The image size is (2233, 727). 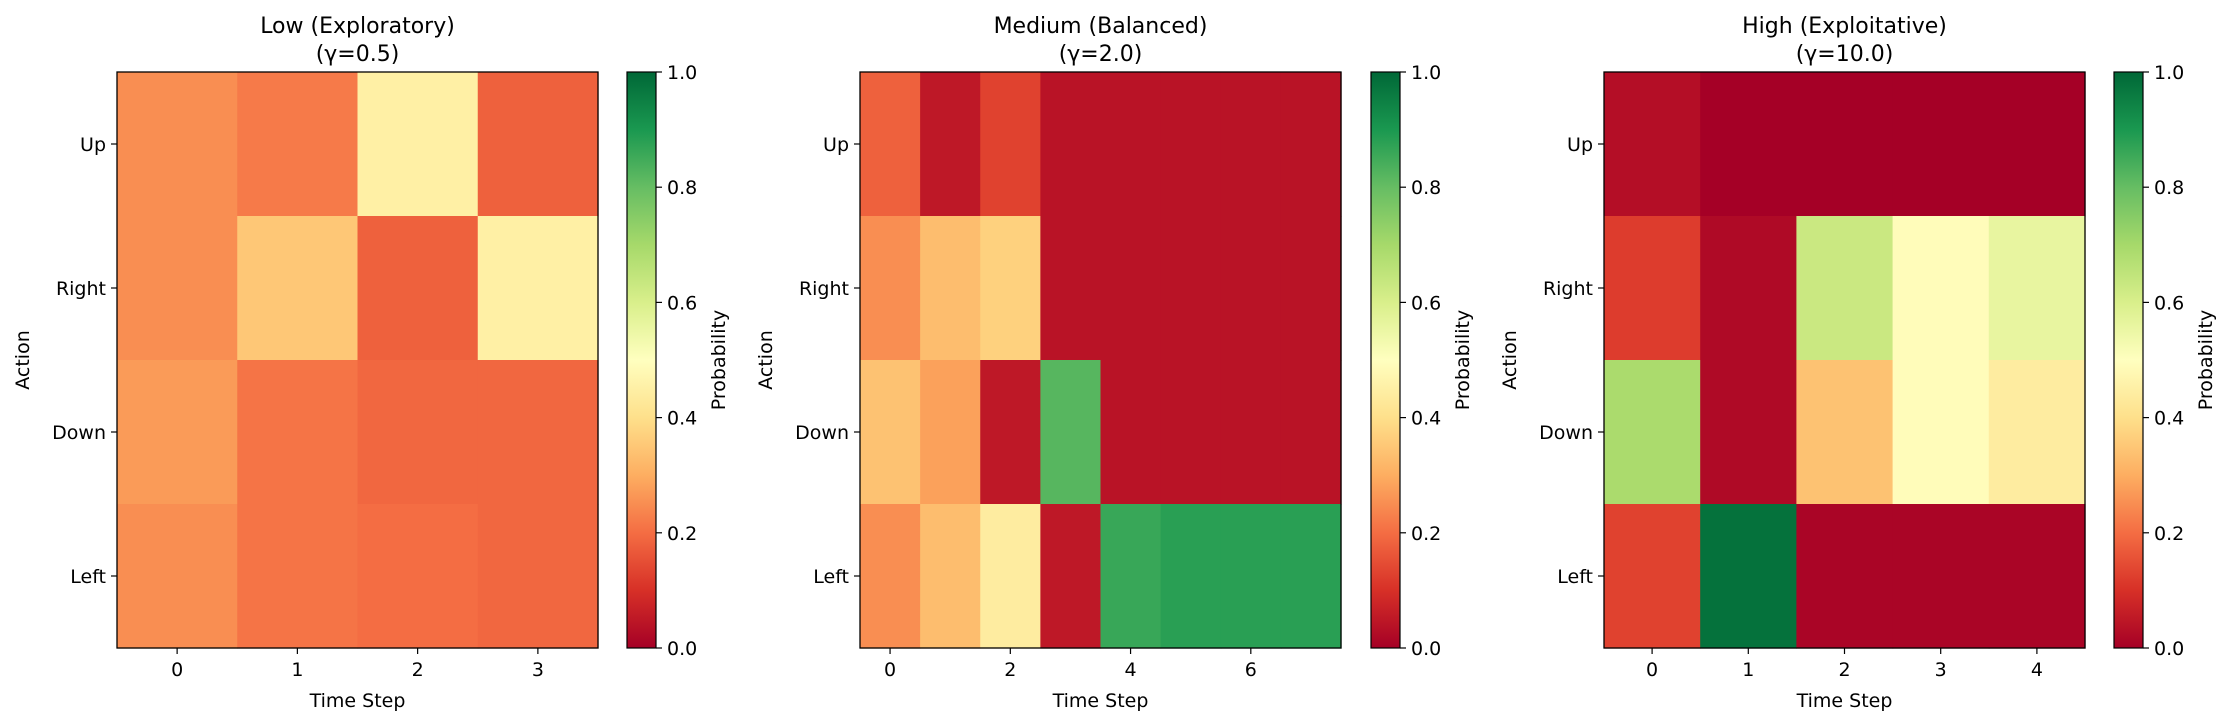 What do you see at coordinates (358, 54) in the screenshot?
I see `chart-subtitle: (γ=0.5)` at bounding box center [358, 54].